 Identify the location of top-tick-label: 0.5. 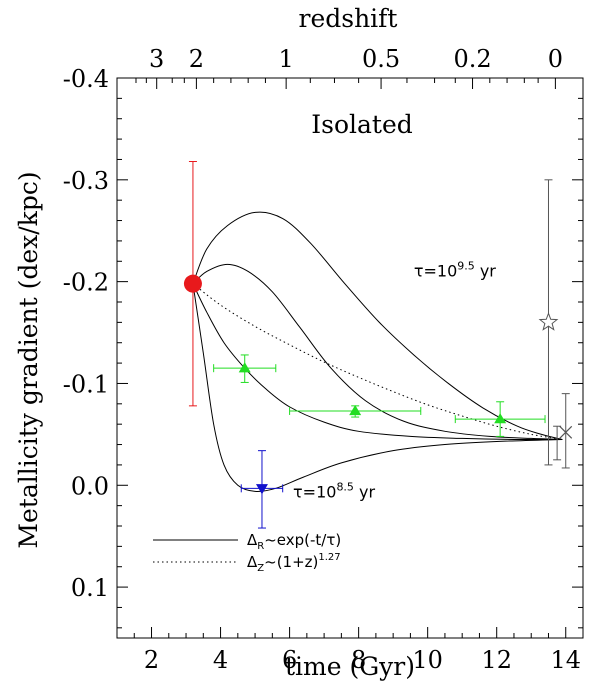
(381, 59).